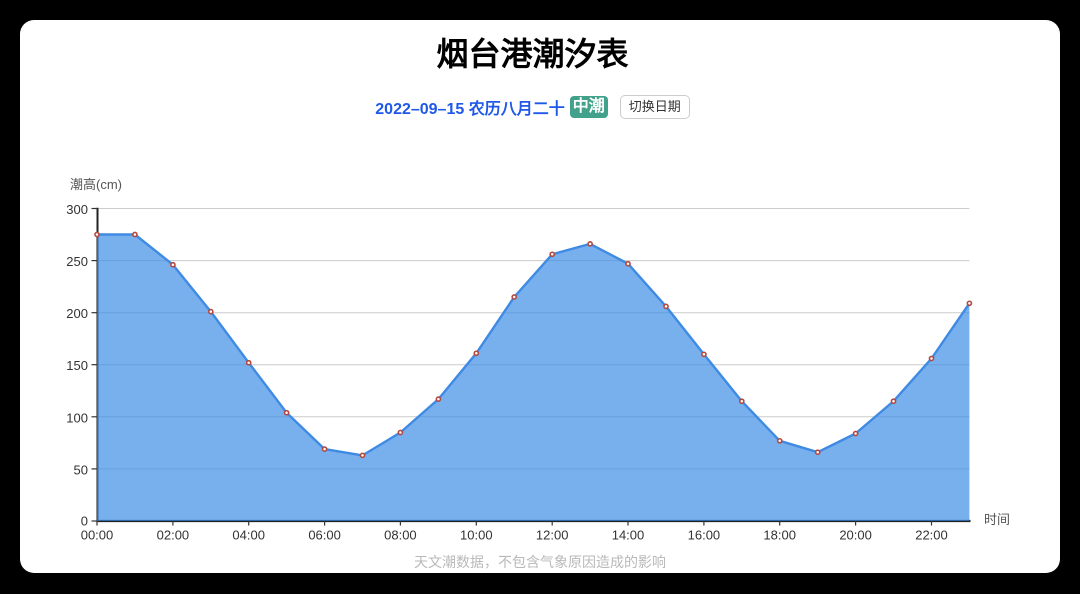 The image size is (1080, 594). I want to click on svg-text: 12:00, so click(552, 535).